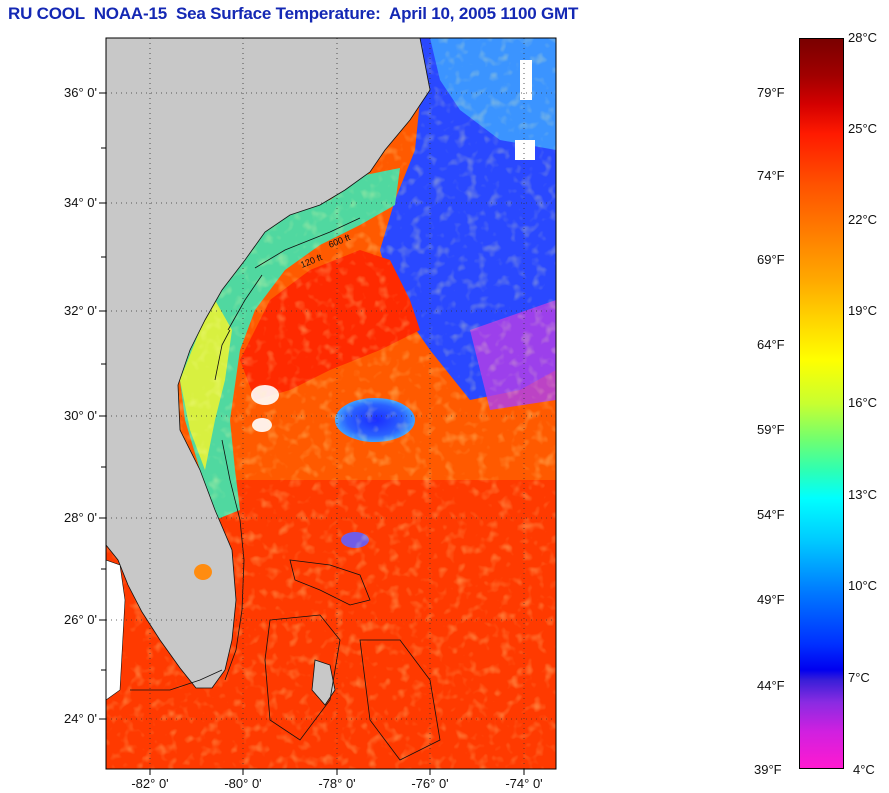 Image resolution: width=889 pixels, height=793 pixels. I want to click on colorbar-f-label-59: 59°F, so click(771, 429).